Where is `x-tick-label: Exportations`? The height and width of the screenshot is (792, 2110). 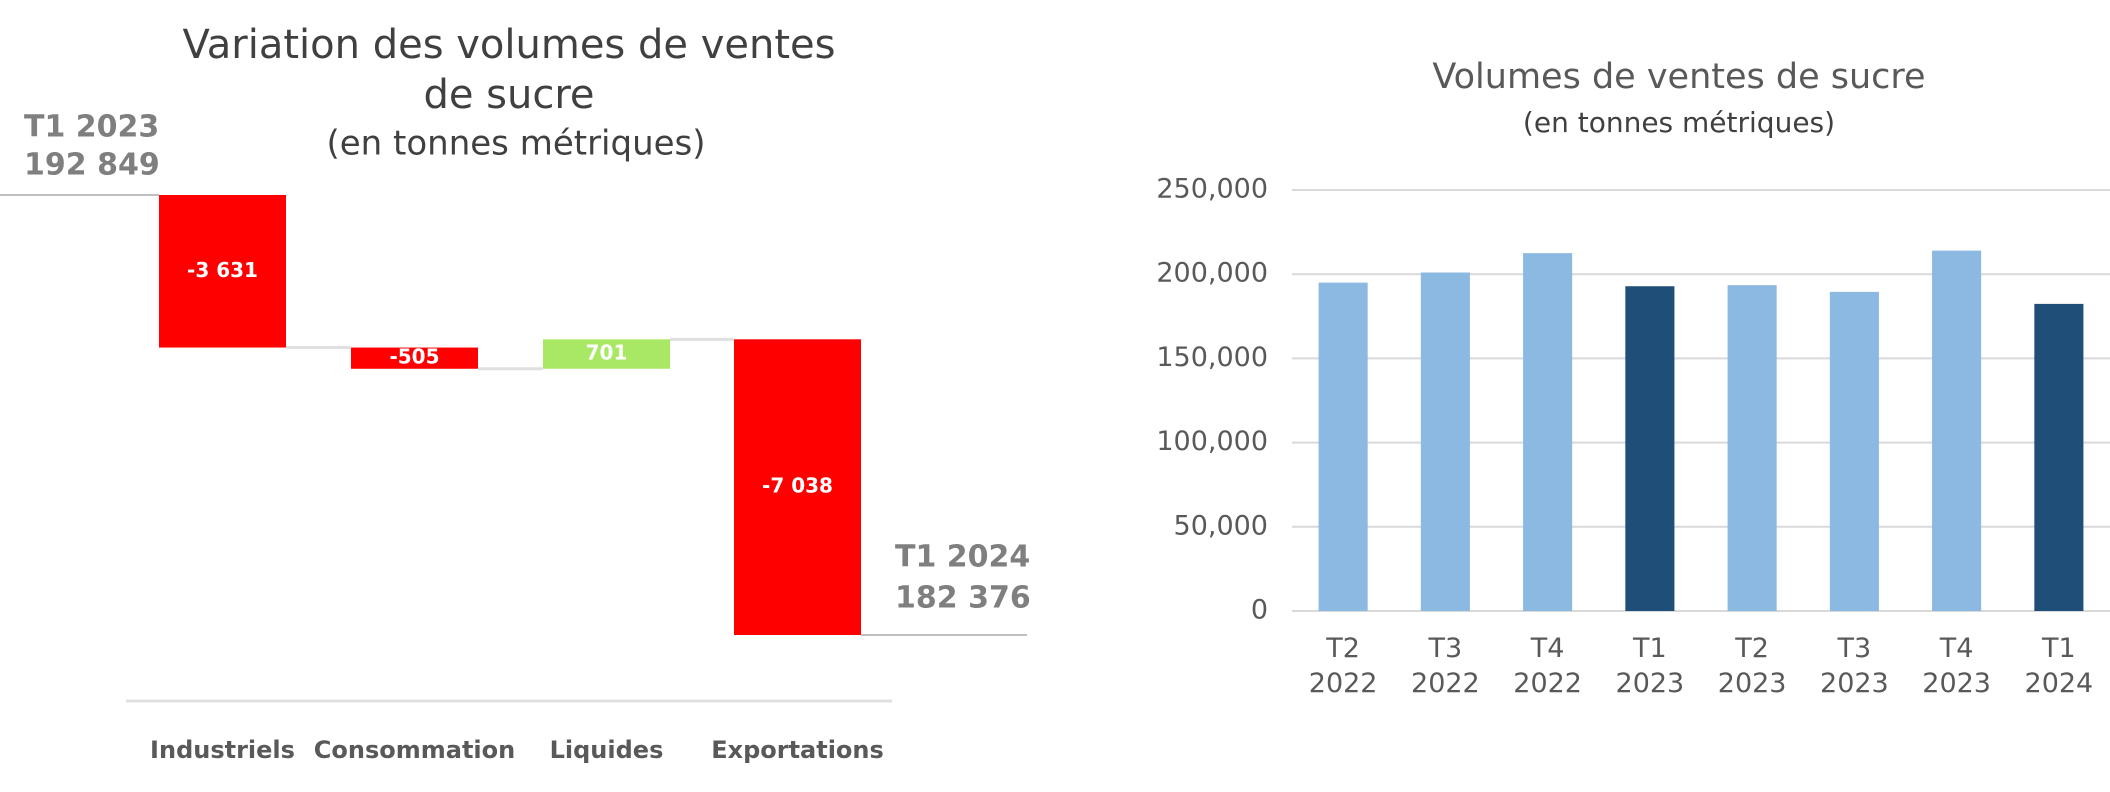
x-tick-label: Exportations is located at coordinates (797, 750).